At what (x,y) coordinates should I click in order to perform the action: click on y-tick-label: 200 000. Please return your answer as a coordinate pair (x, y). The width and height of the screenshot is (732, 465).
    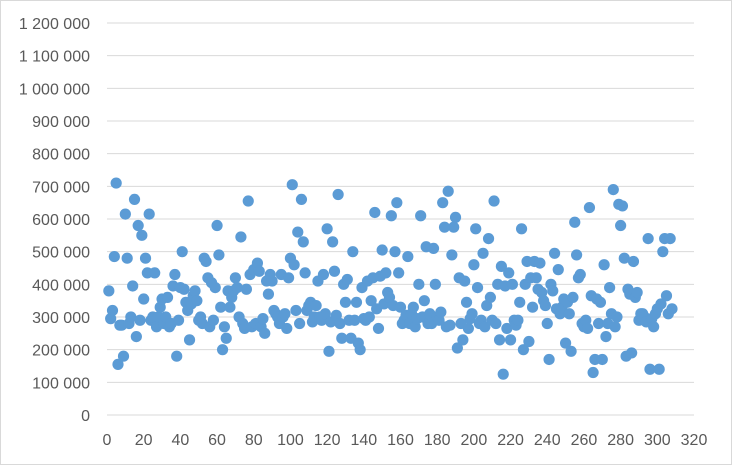
    Looking at the image, I should click on (61, 351).